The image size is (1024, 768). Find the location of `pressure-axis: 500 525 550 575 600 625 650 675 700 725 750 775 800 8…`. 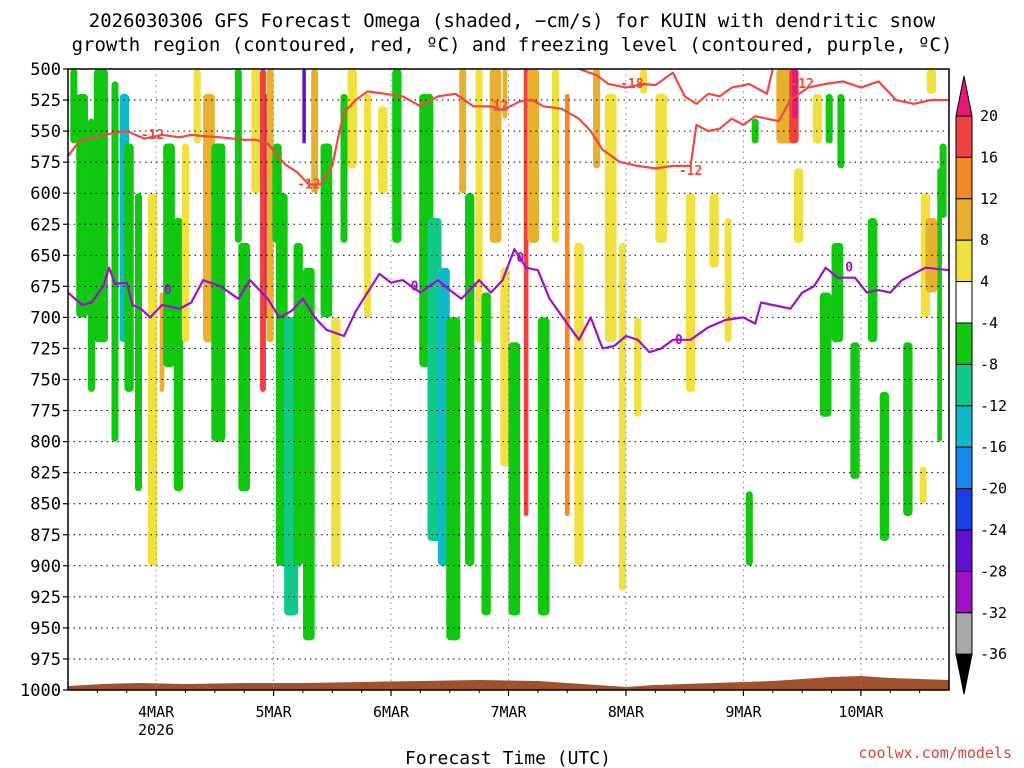

pressure-axis: 500 525 550 575 600 625 650 675 700 725 750 775 800 8… is located at coordinates (44, 380).